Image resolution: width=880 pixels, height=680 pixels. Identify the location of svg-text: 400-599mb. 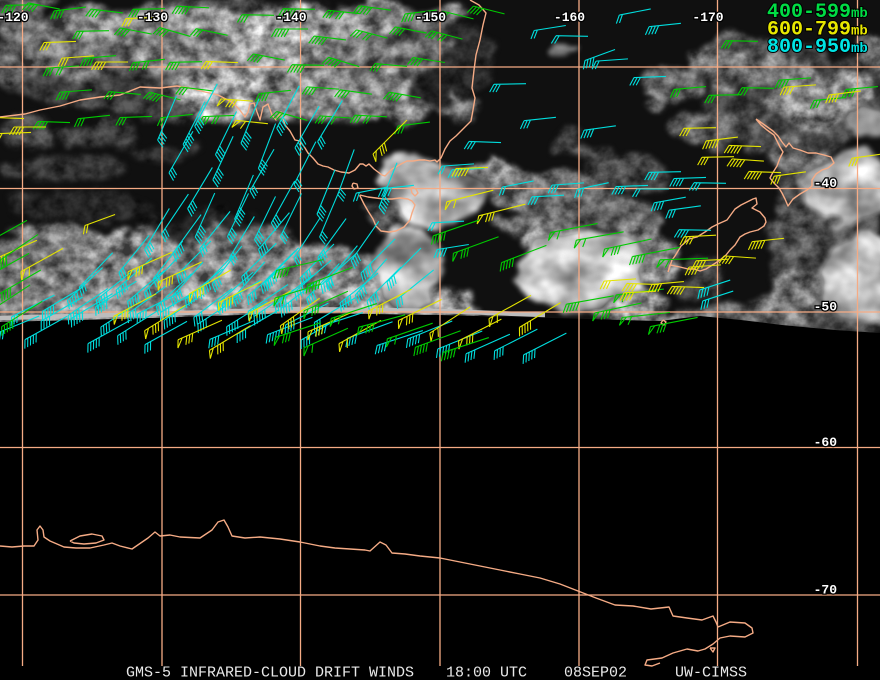
(817, 12).